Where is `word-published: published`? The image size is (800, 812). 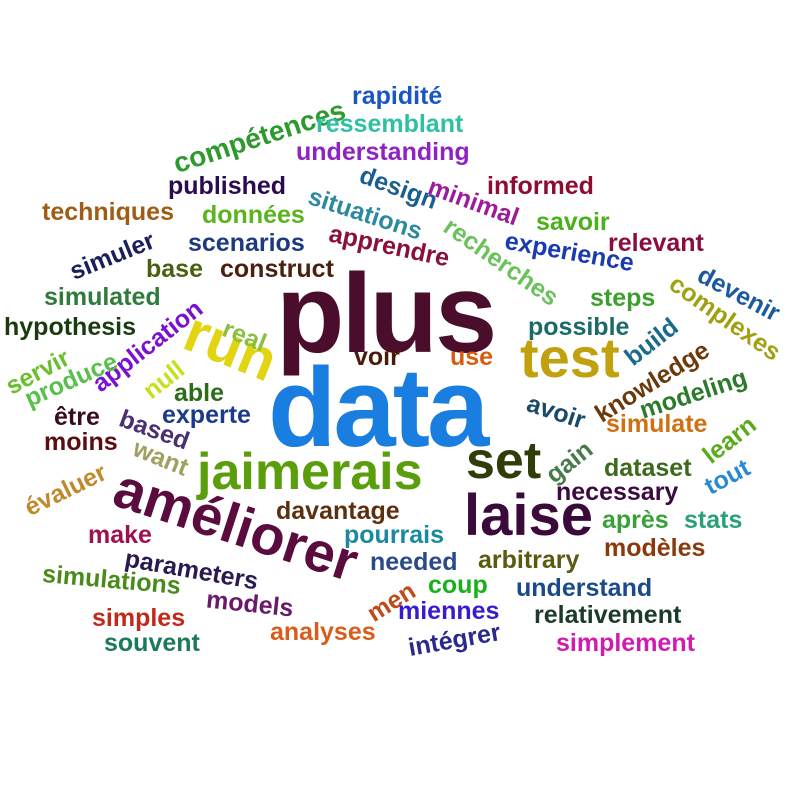 word-published: published is located at coordinates (227, 186).